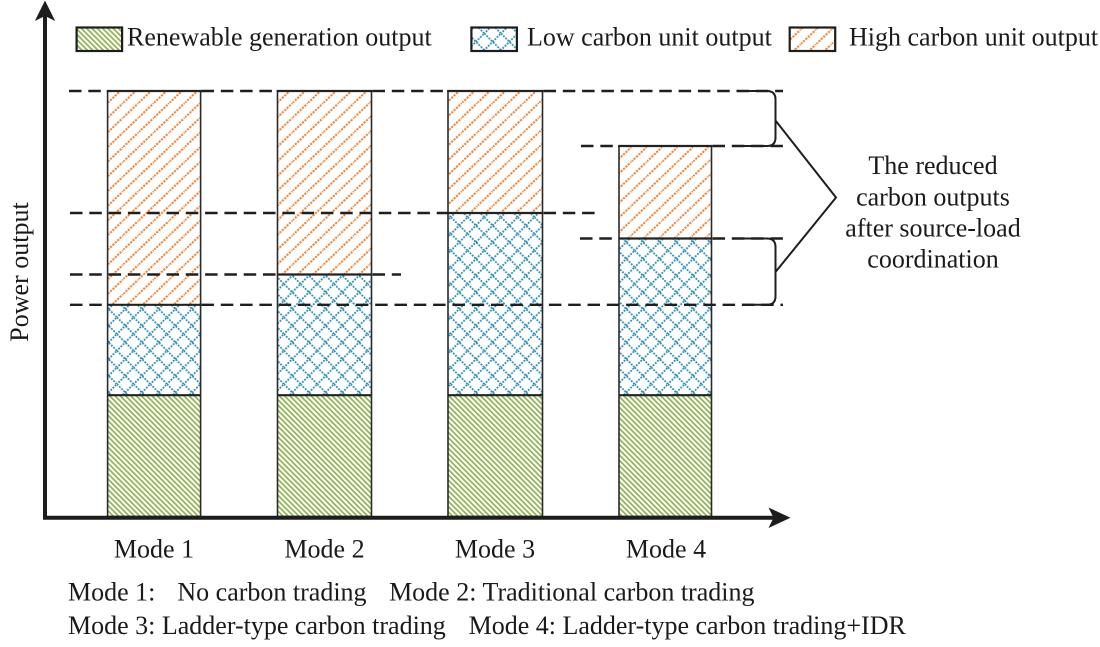  I want to click on svg-text: The reduced, so click(932, 165).